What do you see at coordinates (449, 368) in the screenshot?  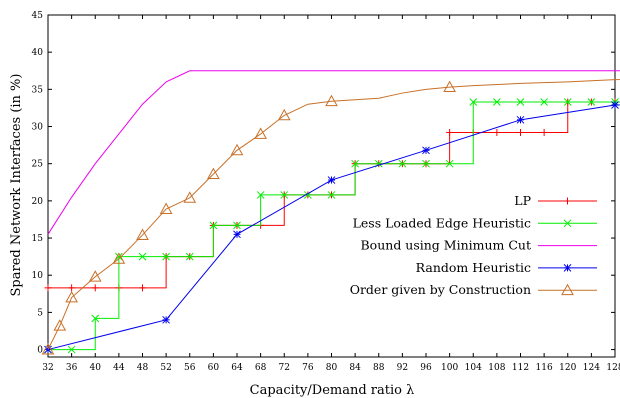 I see `x-tick-label: 100` at bounding box center [449, 368].